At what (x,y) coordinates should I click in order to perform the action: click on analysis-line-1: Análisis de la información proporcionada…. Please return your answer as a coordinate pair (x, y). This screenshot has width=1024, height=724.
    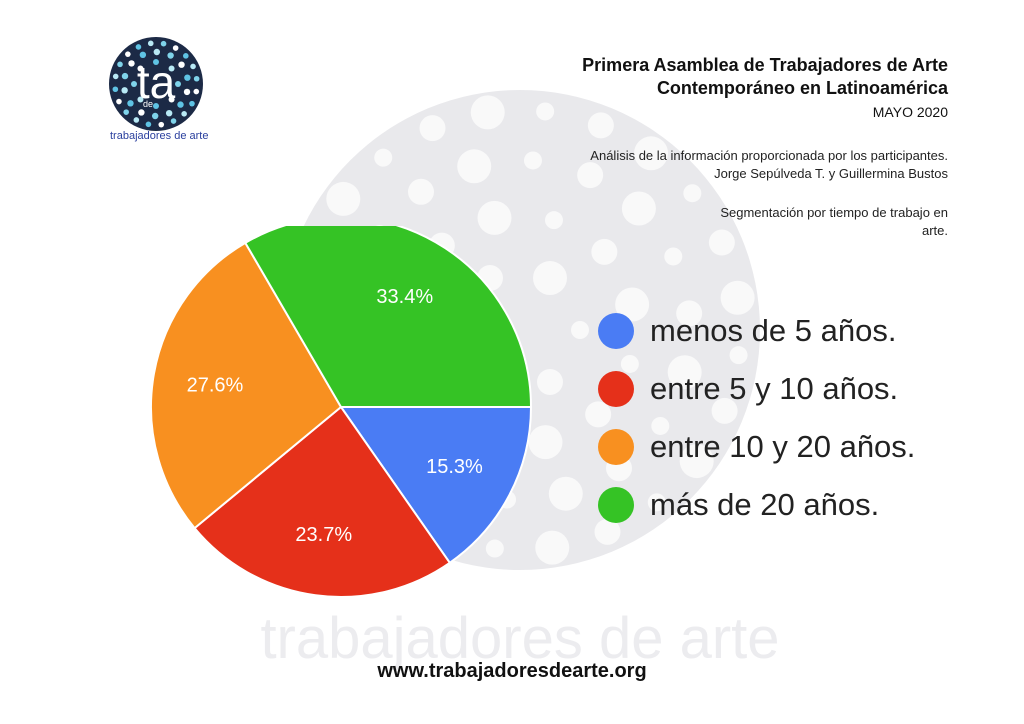
    Looking at the image, I should click on (769, 155).